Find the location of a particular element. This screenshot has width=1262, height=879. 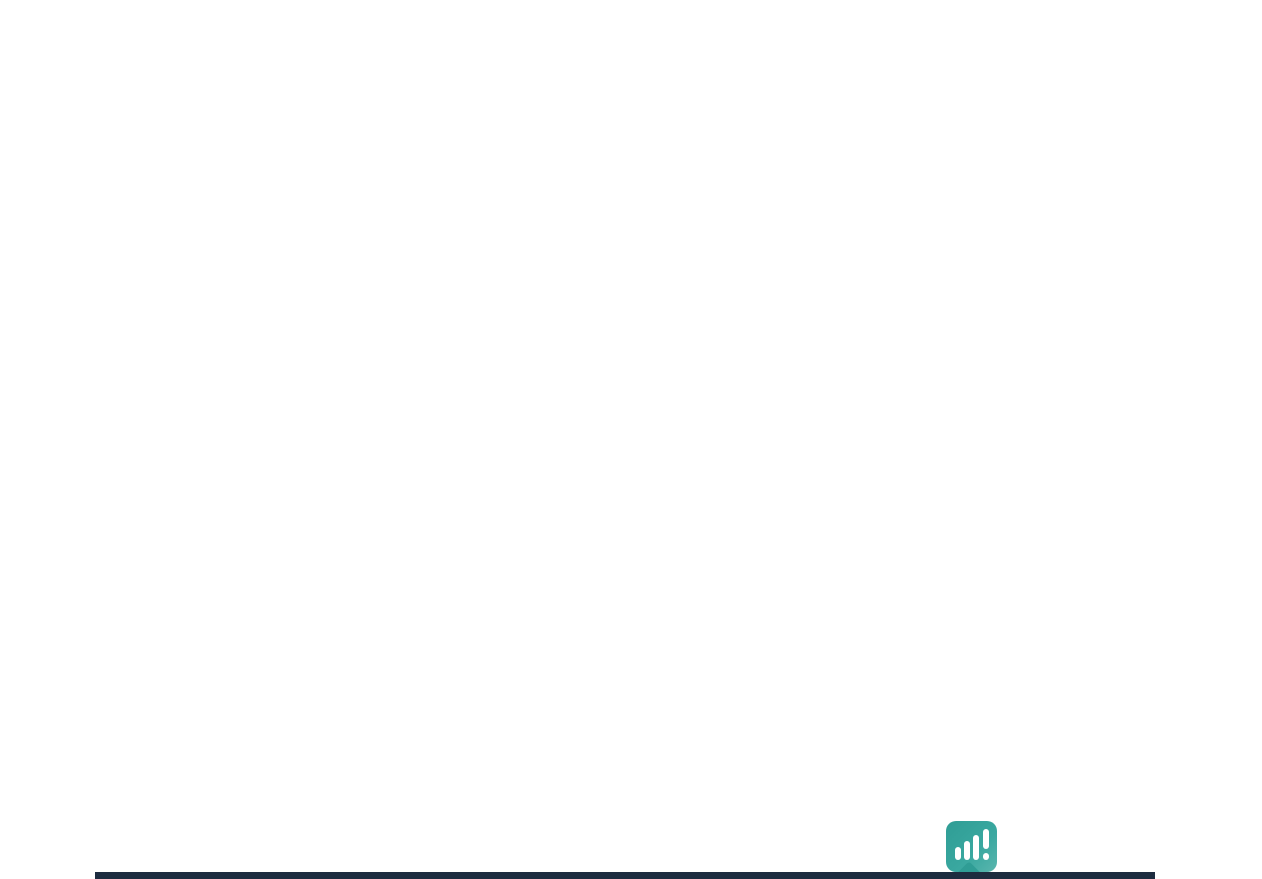

footer-stripe is located at coordinates (625, 875).